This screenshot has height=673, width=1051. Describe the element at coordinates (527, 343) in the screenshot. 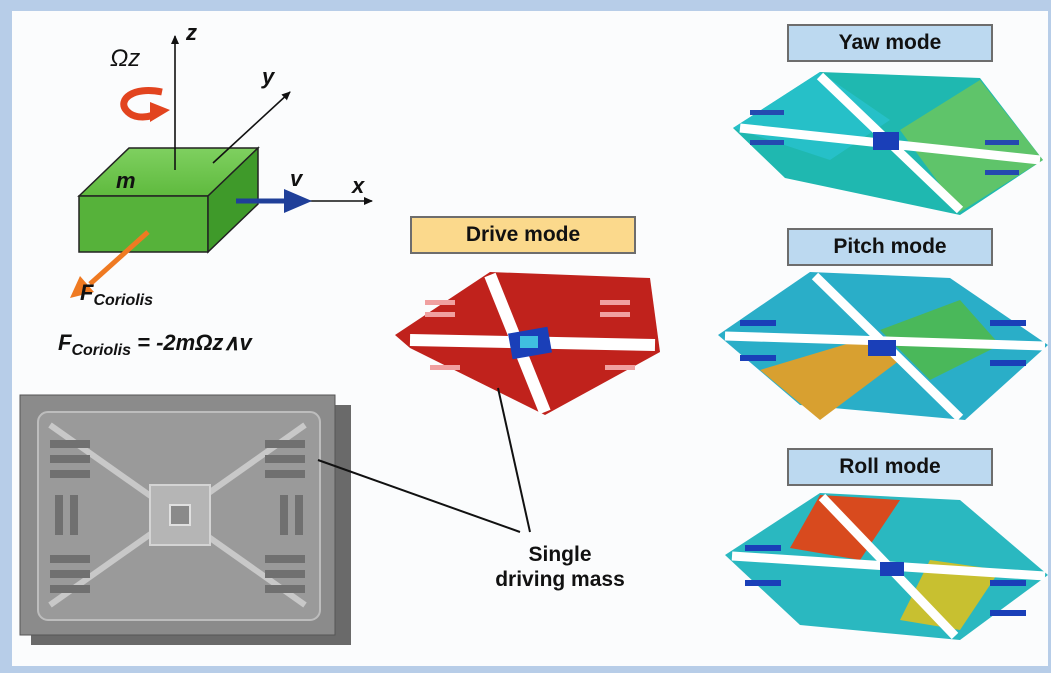

I see `drive-mode-structure` at that location.